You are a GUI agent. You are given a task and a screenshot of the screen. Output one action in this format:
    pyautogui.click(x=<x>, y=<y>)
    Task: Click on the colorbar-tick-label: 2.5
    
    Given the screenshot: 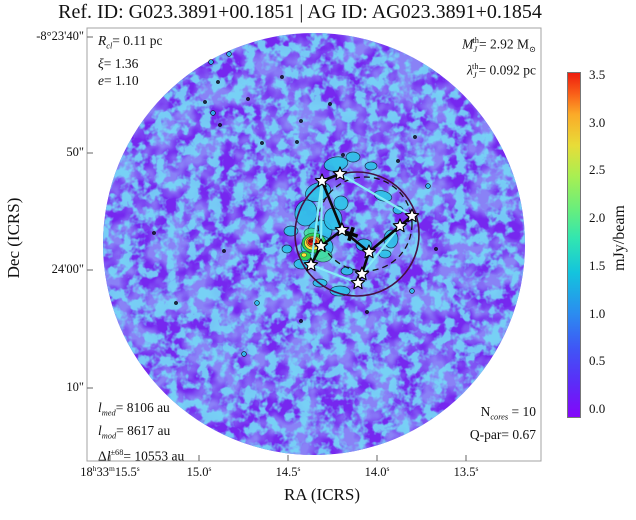 What is the action you would take?
    pyautogui.click(x=597, y=170)
    